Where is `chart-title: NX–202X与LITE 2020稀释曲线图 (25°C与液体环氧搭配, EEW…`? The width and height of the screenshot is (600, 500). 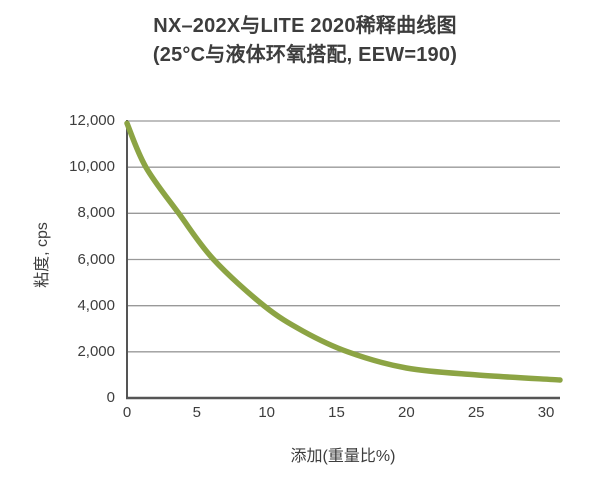
chart-title: NX–202X与LITE 2020稀释曲线图 (25°C与液体环氧搭配, EEW… is located at coordinates (300, 41).